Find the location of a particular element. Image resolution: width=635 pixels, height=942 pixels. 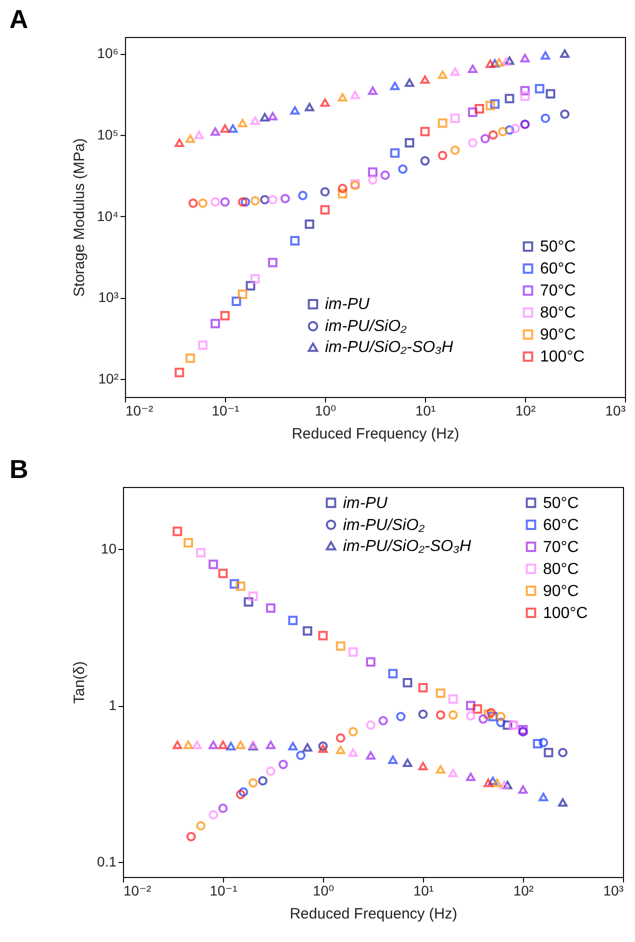

y-tick-label: 10⁵ is located at coordinates (107, 134).